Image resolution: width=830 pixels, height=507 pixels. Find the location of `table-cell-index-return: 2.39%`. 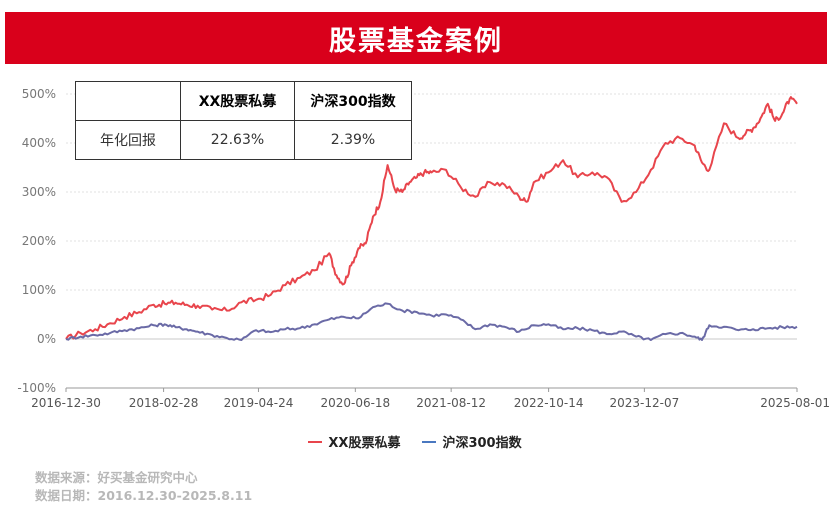

table-cell-index-return: 2.39% is located at coordinates (353, 140).